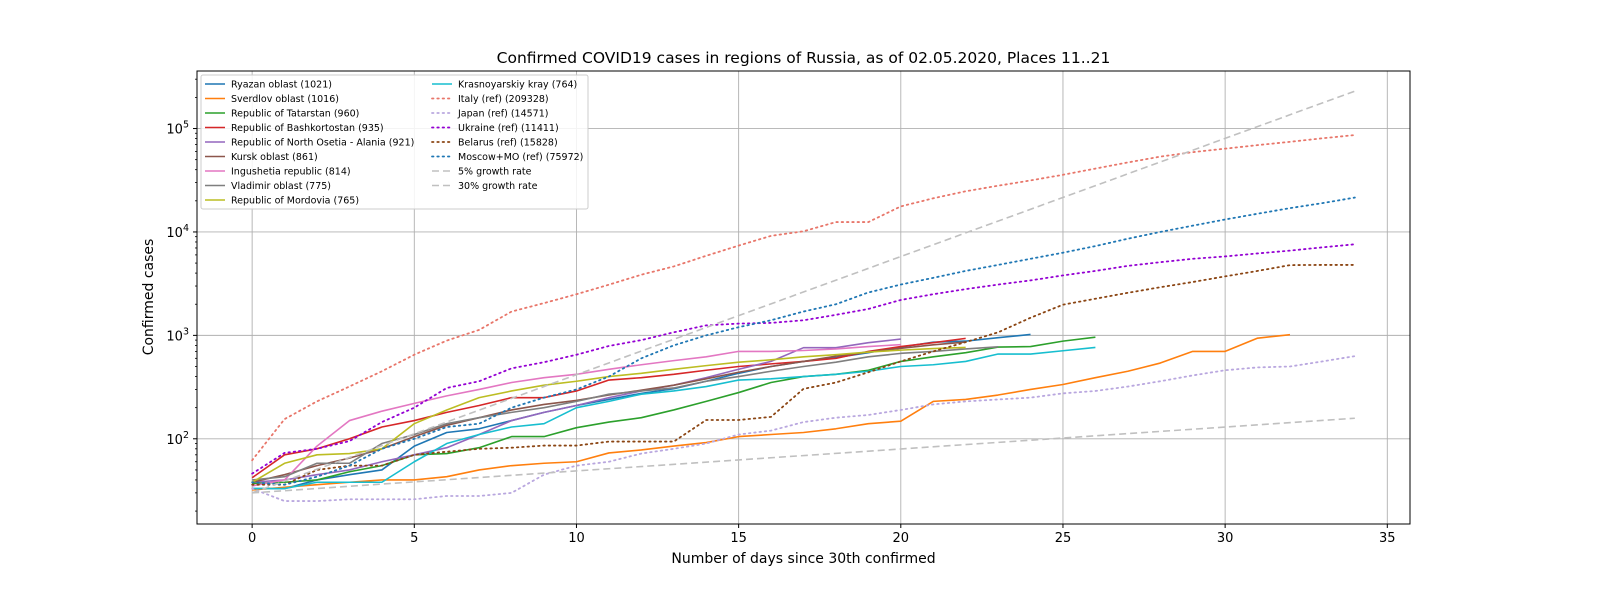 The height and width of the screenshot is (600, 1600). What do you see at coordinates (281, 186) in the screenshot?
I see `legend-label: Vladimir oblast (775)` at bounding box center [281, 186].